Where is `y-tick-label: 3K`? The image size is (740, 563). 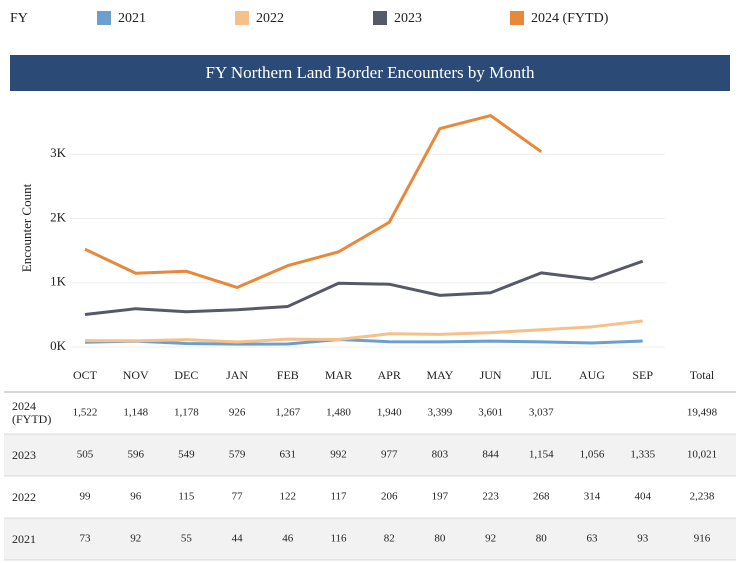
y-tick-label: 3K is located at coordinates (58, 152).